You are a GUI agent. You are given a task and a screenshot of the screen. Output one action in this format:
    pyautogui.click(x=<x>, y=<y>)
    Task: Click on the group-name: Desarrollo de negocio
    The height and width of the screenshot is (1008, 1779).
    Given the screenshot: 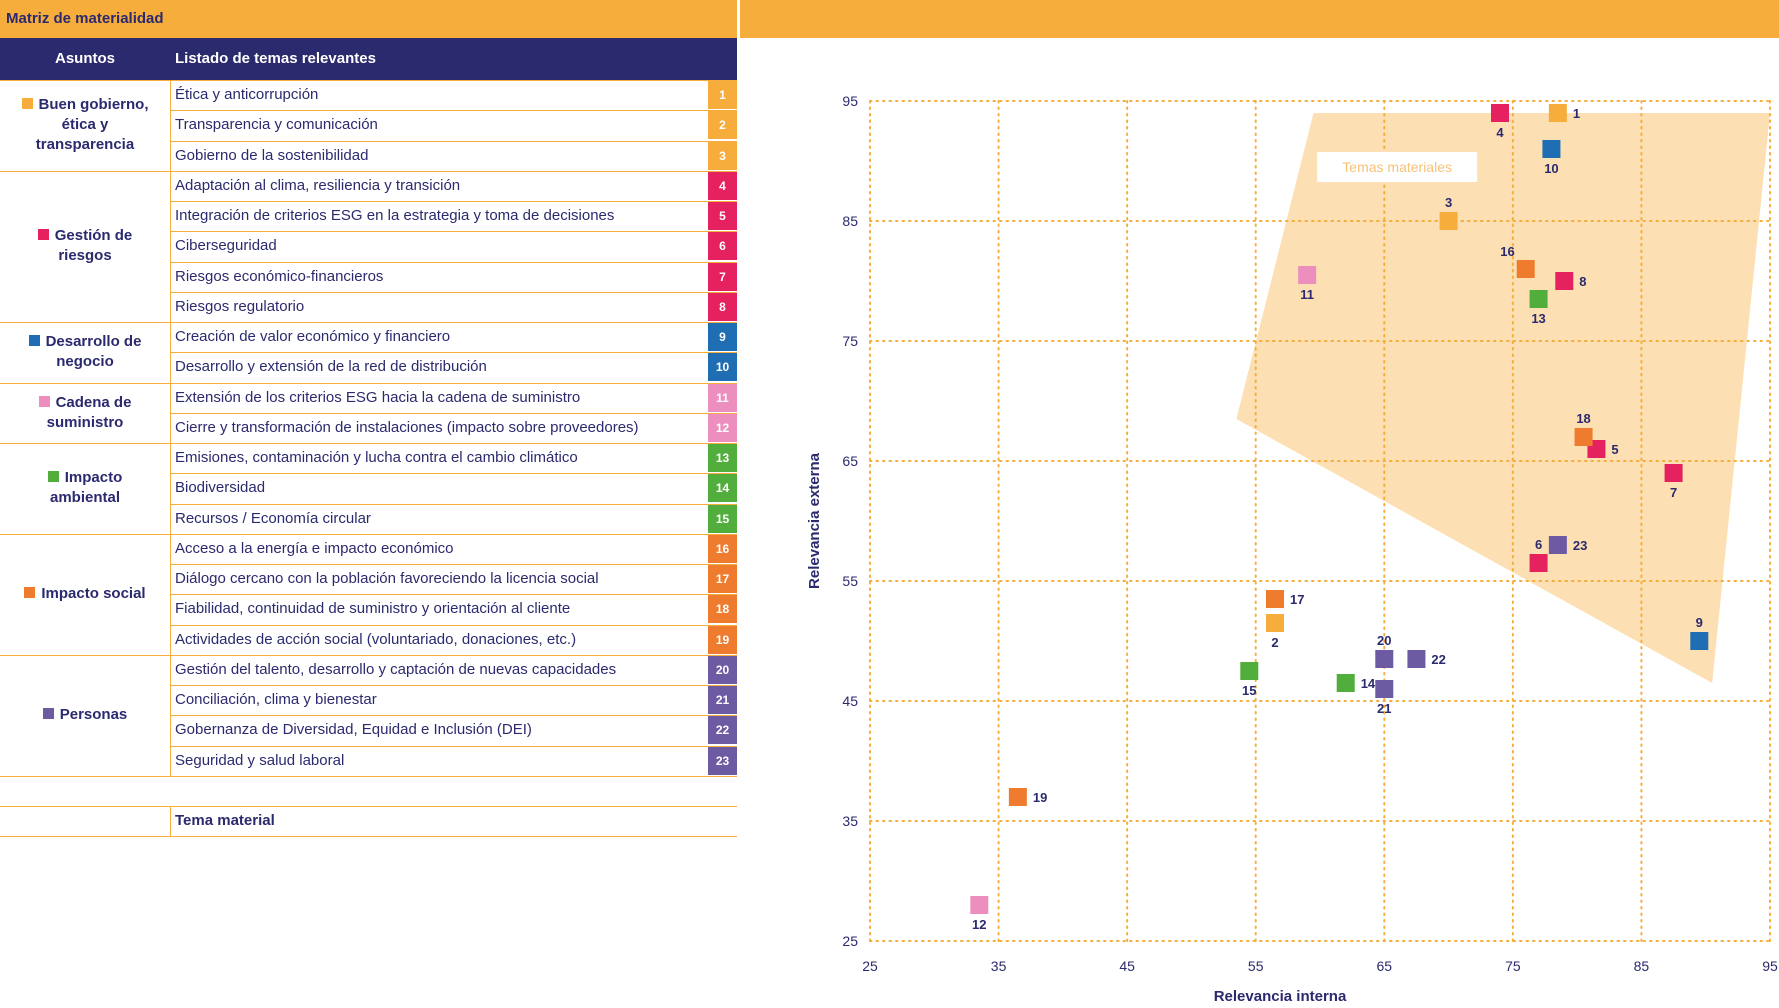 What is the action you would take?
    pyautogui.click(x=93, y=352)
    